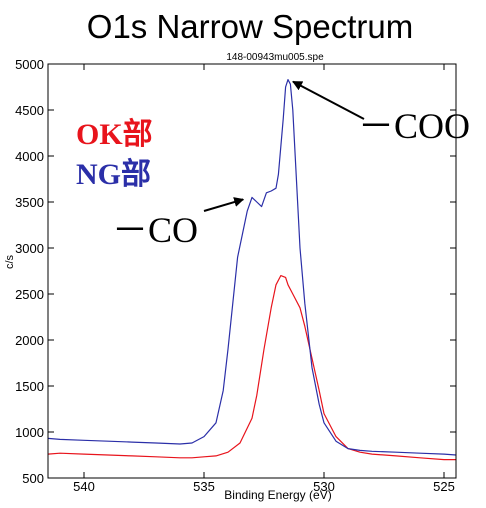  What do you see at coordinates (29, 386) in the screenshot?
I see `y-tick-label: 1500` at bounding box center [29, 386].